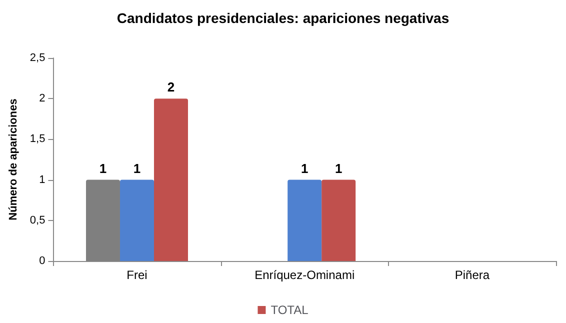  I want to click on legend-label: TOTAL, so click(289, 310).